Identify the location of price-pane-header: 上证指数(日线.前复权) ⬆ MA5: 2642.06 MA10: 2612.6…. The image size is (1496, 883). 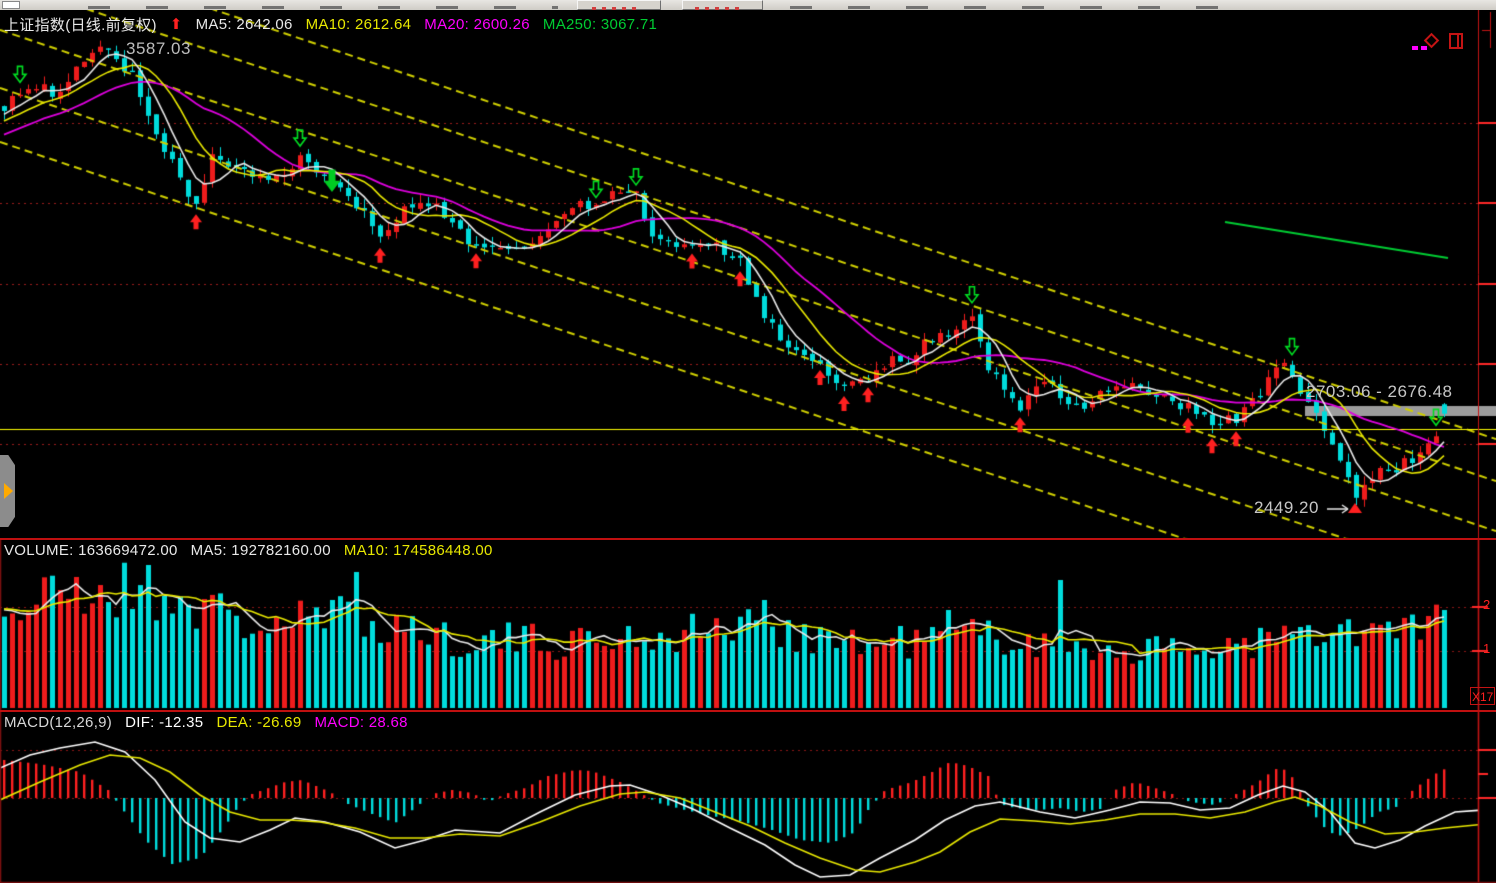
(330, 24).